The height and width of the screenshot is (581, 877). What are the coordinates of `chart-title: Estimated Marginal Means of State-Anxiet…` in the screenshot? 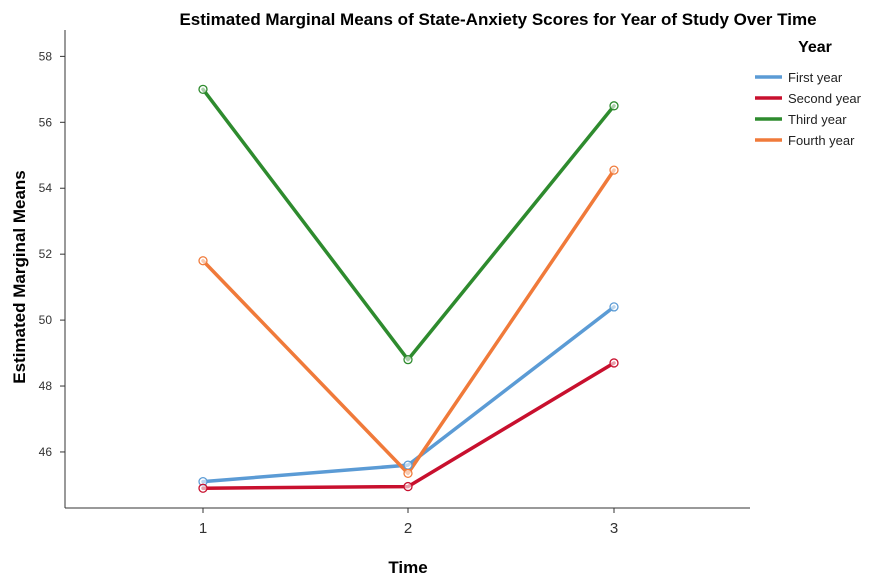 It's located at (497, 19).